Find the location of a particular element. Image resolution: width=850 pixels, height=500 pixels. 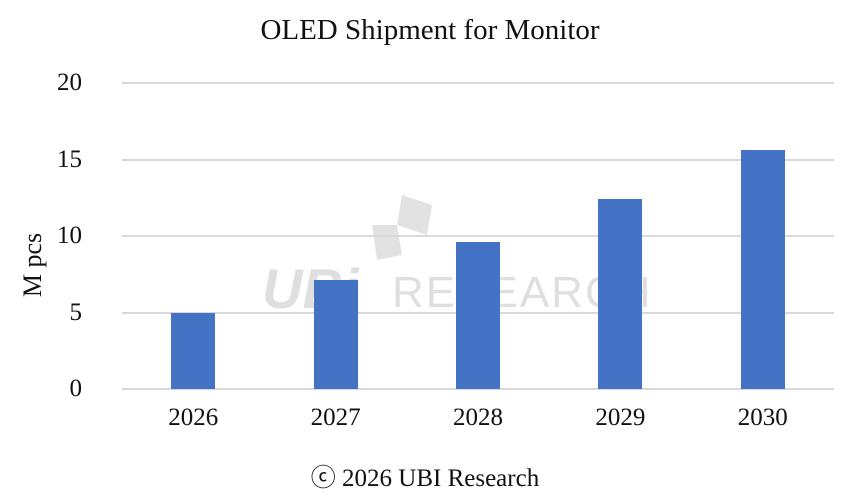

bar-2027 is located at coordinates (335, 334).